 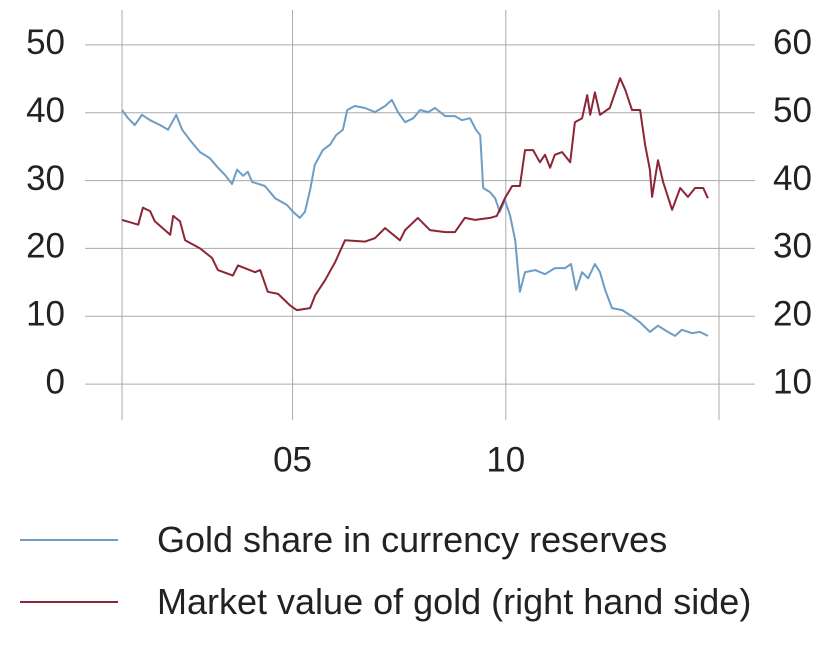 What do you see at coordinates (45, 110) in the screenshot?
I see `y-tick-label: 40` at bounding box center [45, 110].